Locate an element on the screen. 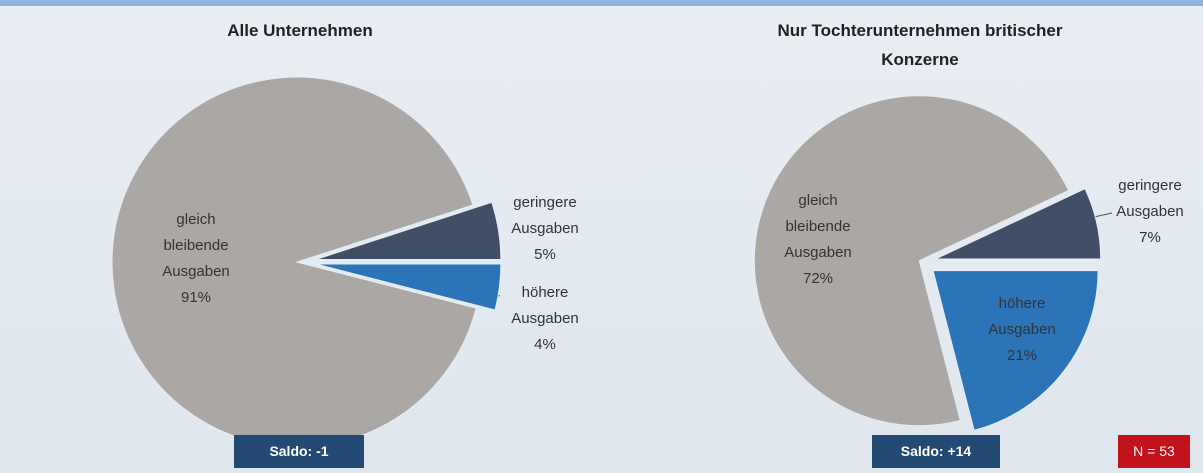 The image size is (1203, 473). slice-value: 91% is located at coordinates (196, 297).